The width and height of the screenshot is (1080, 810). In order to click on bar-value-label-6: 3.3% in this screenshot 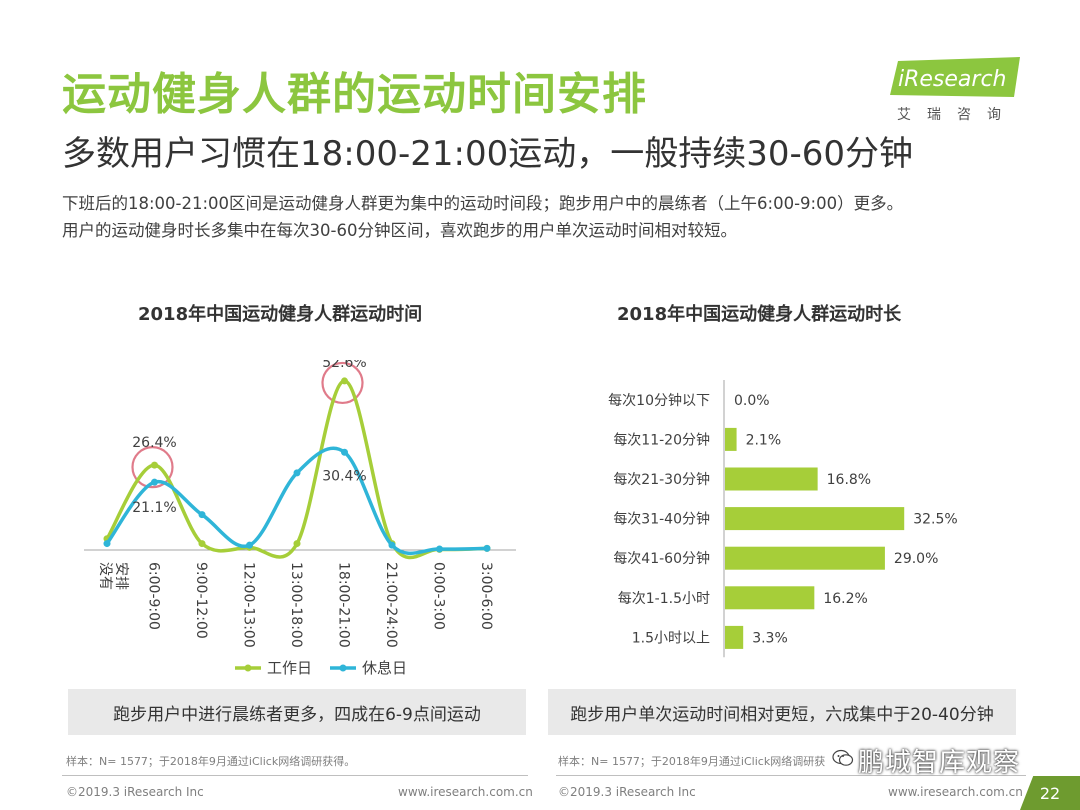, I will do `click(770, 638)`.